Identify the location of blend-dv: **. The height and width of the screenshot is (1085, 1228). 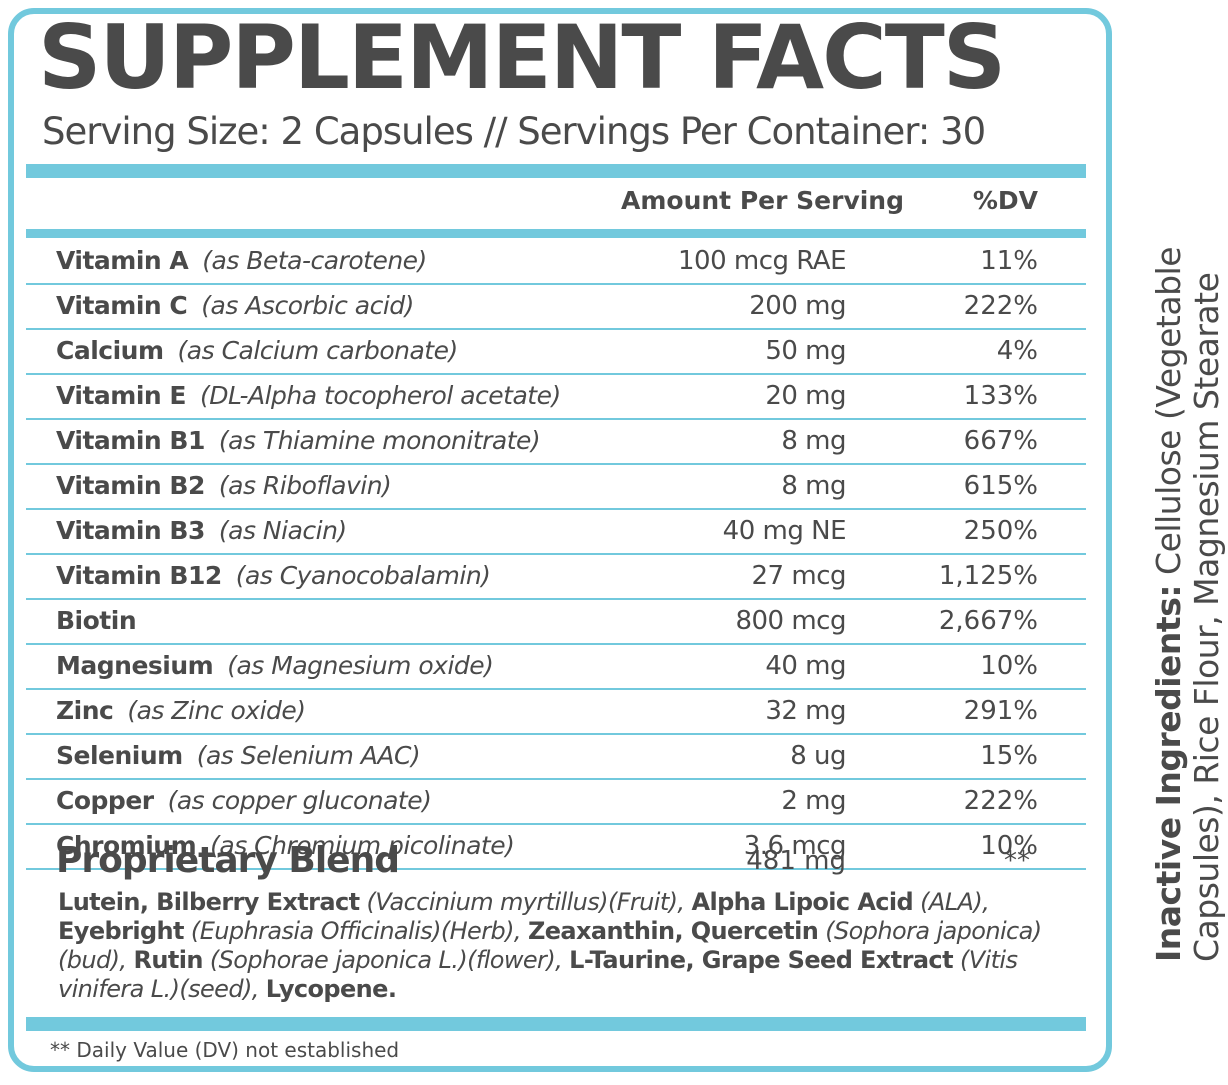
(1017, 861).